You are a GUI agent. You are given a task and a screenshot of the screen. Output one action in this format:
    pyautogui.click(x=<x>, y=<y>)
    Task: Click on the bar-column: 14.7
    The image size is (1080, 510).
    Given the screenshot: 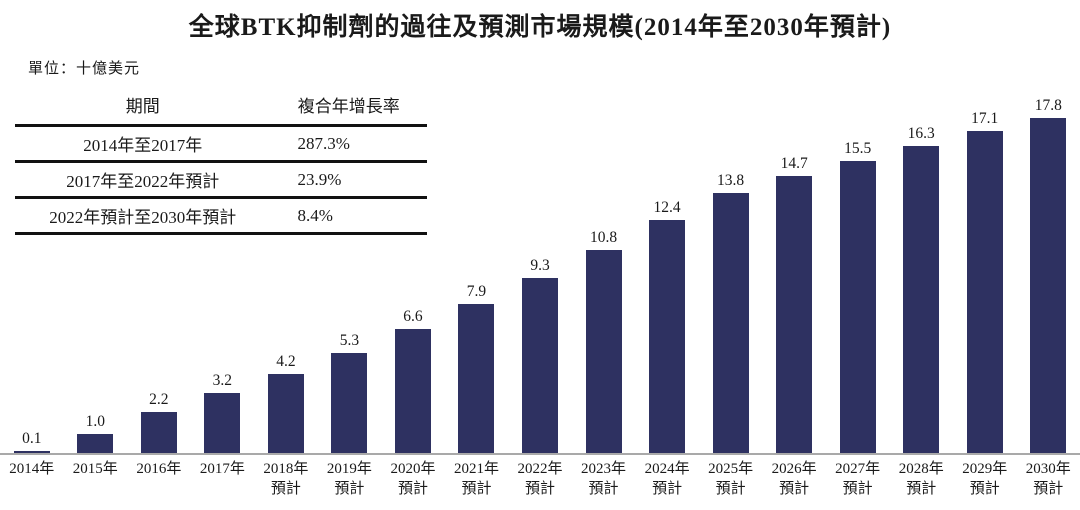 What is the action you would take?
    pyautogui.click(x=794, y=304)
    